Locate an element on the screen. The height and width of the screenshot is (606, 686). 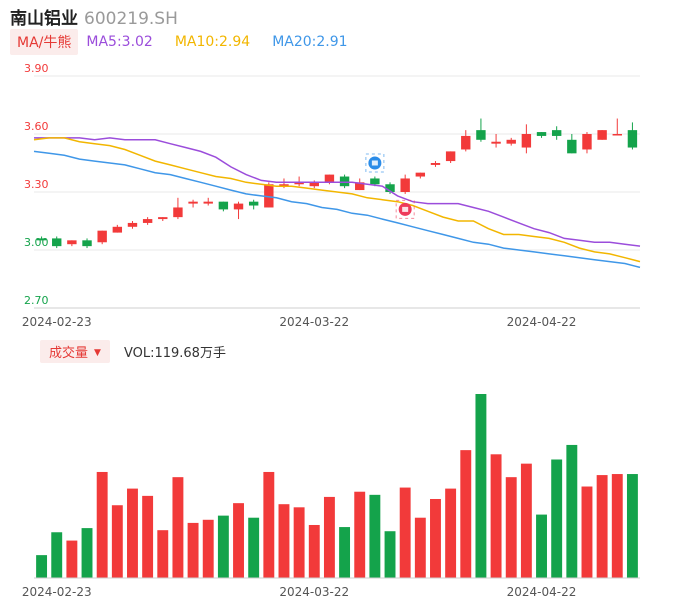
y-tick-label: 2.70 is located at coordinates (36, 300).